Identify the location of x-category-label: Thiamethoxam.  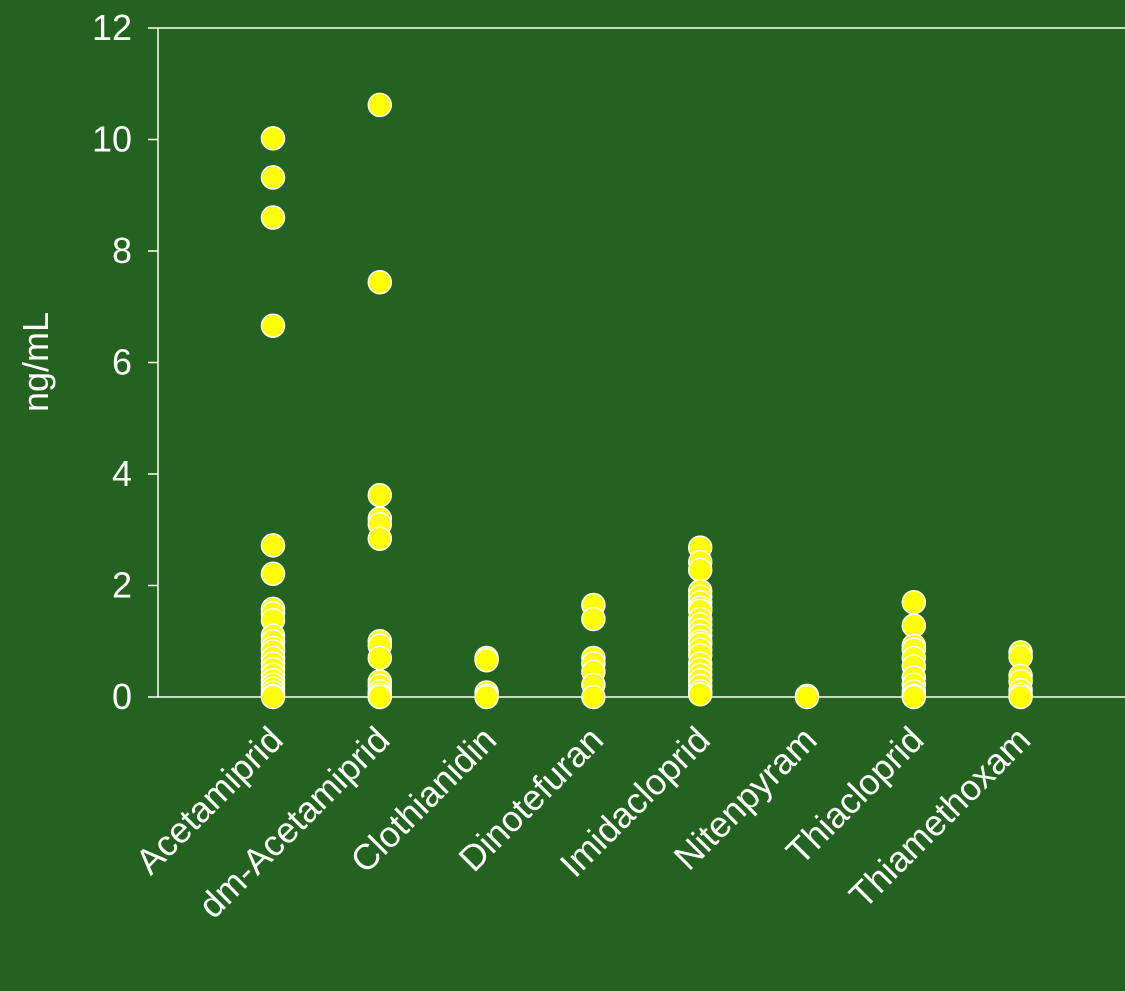
(939, 817).